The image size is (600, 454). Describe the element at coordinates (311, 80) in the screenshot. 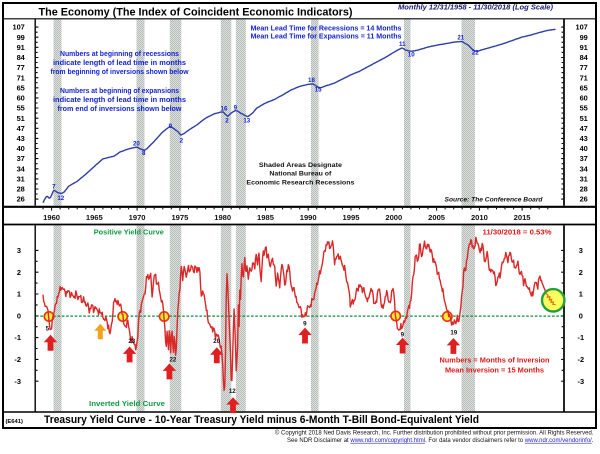

I see `svg-text: 18` at that location.